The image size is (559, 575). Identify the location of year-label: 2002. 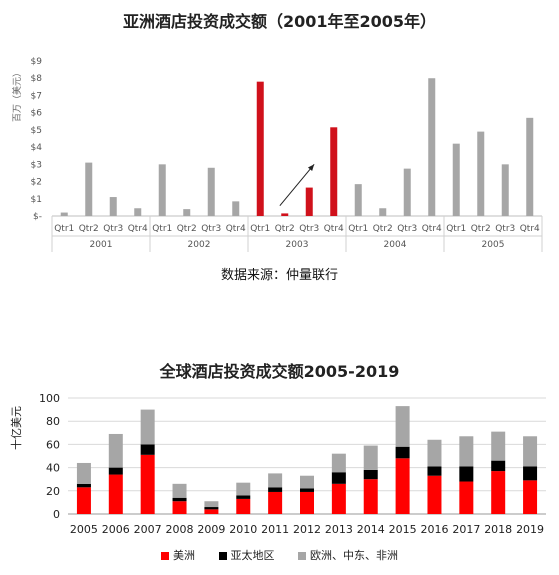
(199, 245).